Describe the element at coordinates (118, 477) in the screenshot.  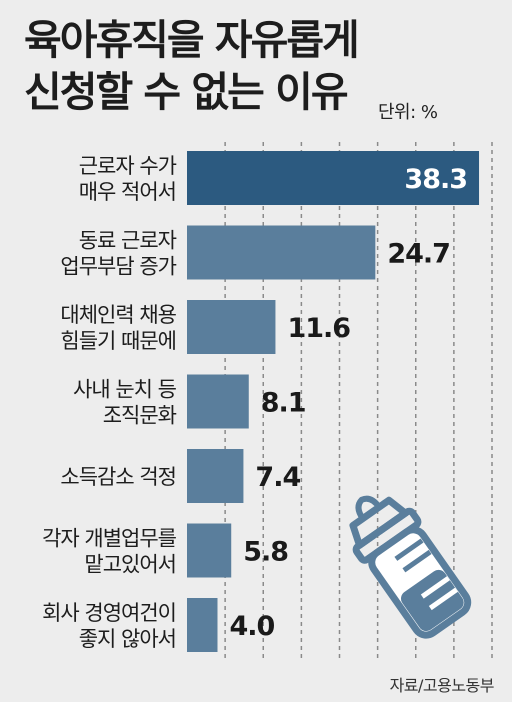
I see `category-label: 소득감소 걱정` at that location.